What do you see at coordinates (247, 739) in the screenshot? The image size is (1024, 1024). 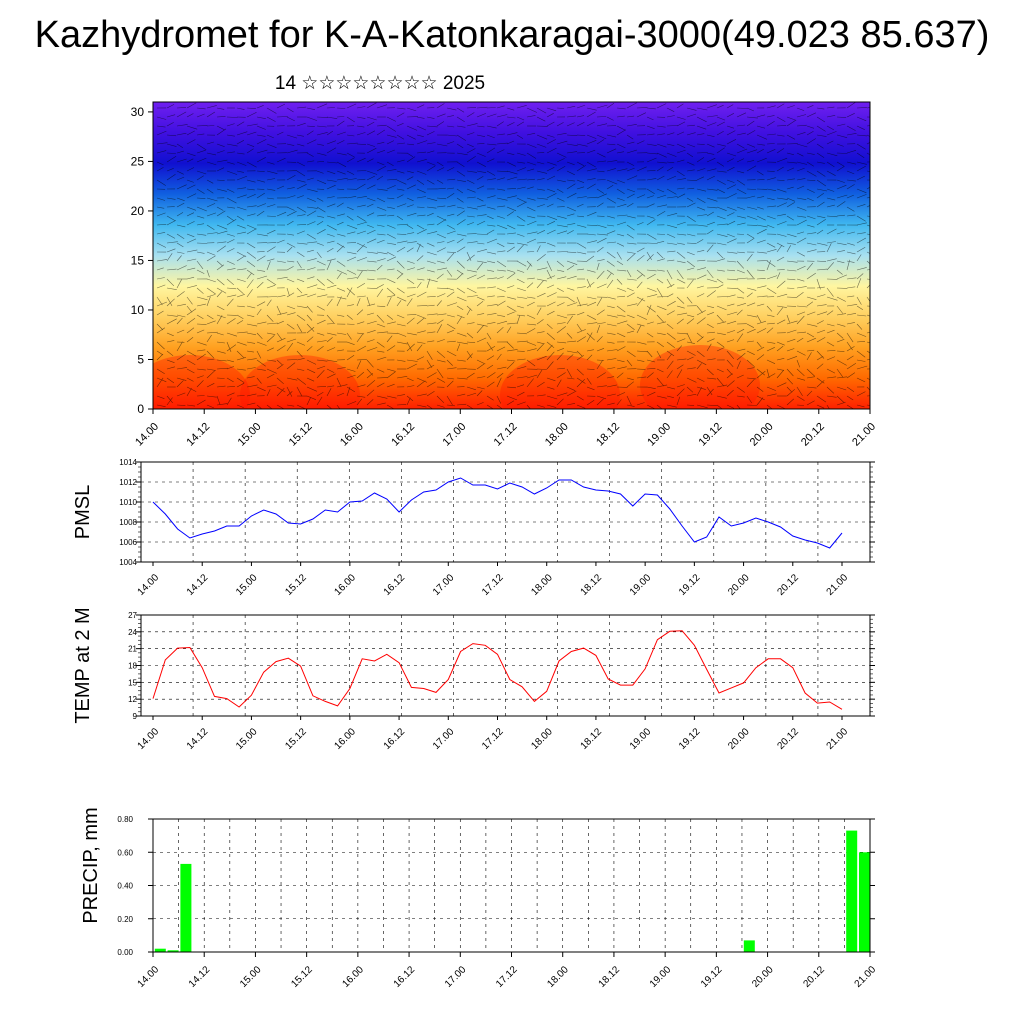 I see `x-tick-label: 15.00` at bounding box center [247, 739].